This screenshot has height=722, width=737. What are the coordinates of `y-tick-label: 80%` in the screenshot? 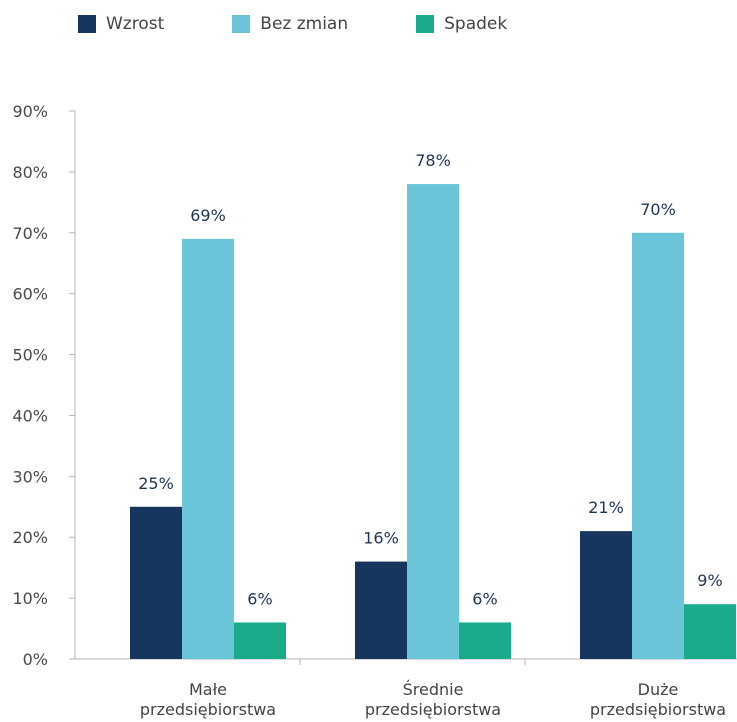 It's located at (30, 172).